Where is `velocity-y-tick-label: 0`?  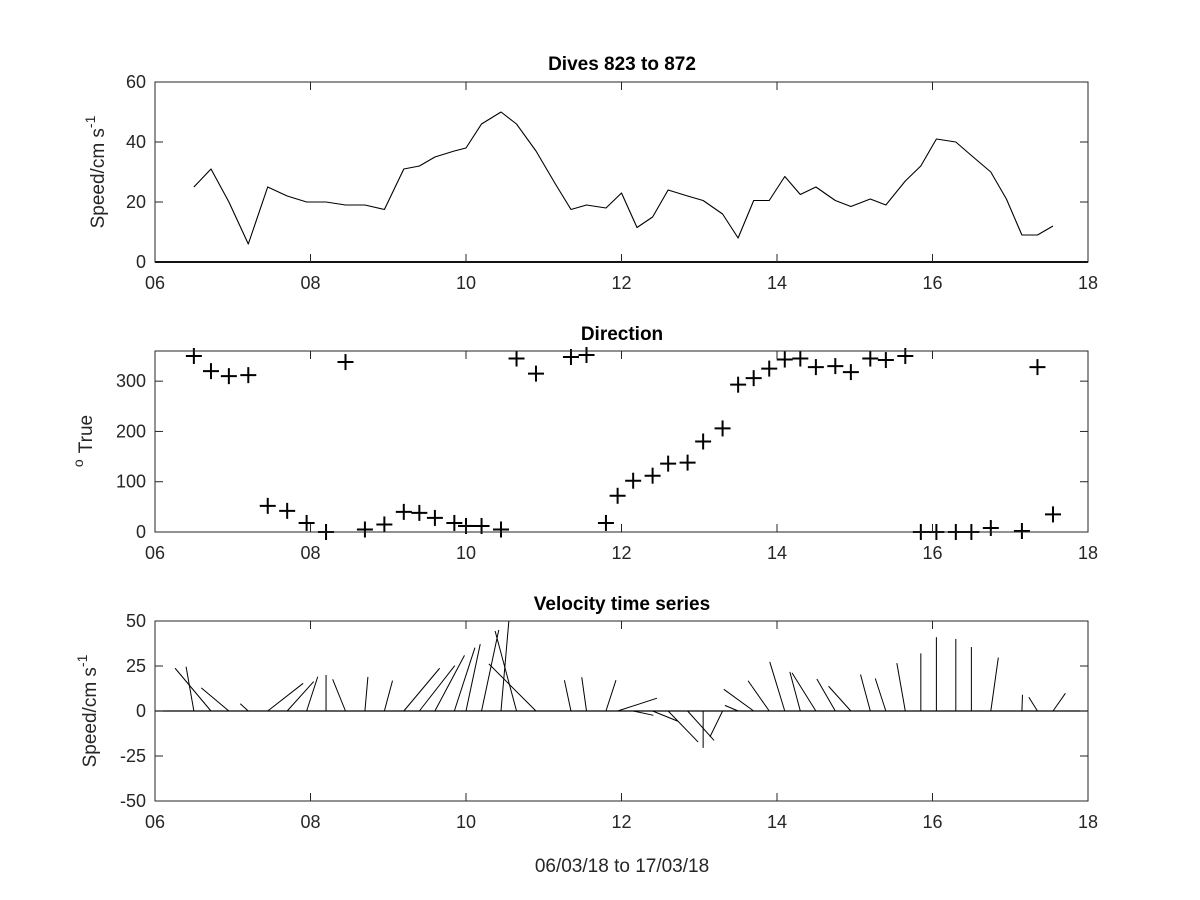 velocity-y-tick-label: 0 is located at coordinates (141, 711).